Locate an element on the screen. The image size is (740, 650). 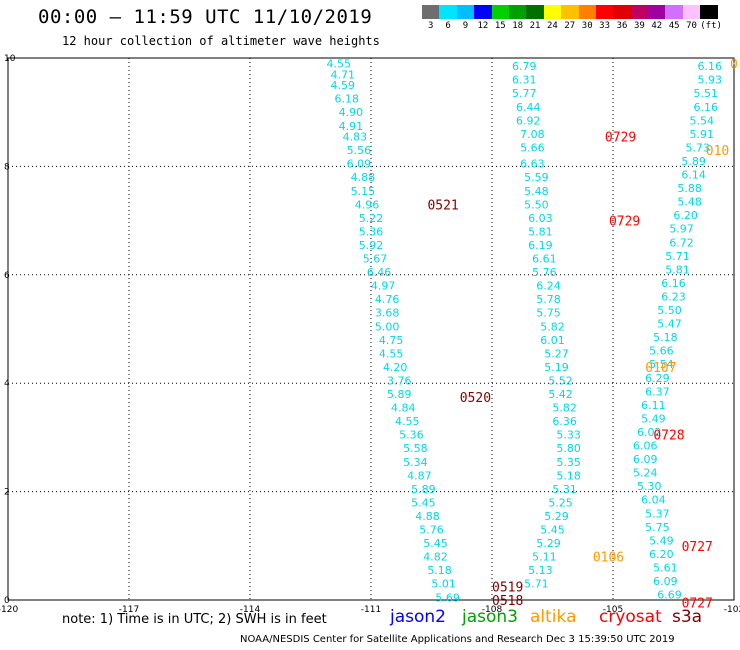
wave-height-point: 6.44 is located at coordinates (528, 107).